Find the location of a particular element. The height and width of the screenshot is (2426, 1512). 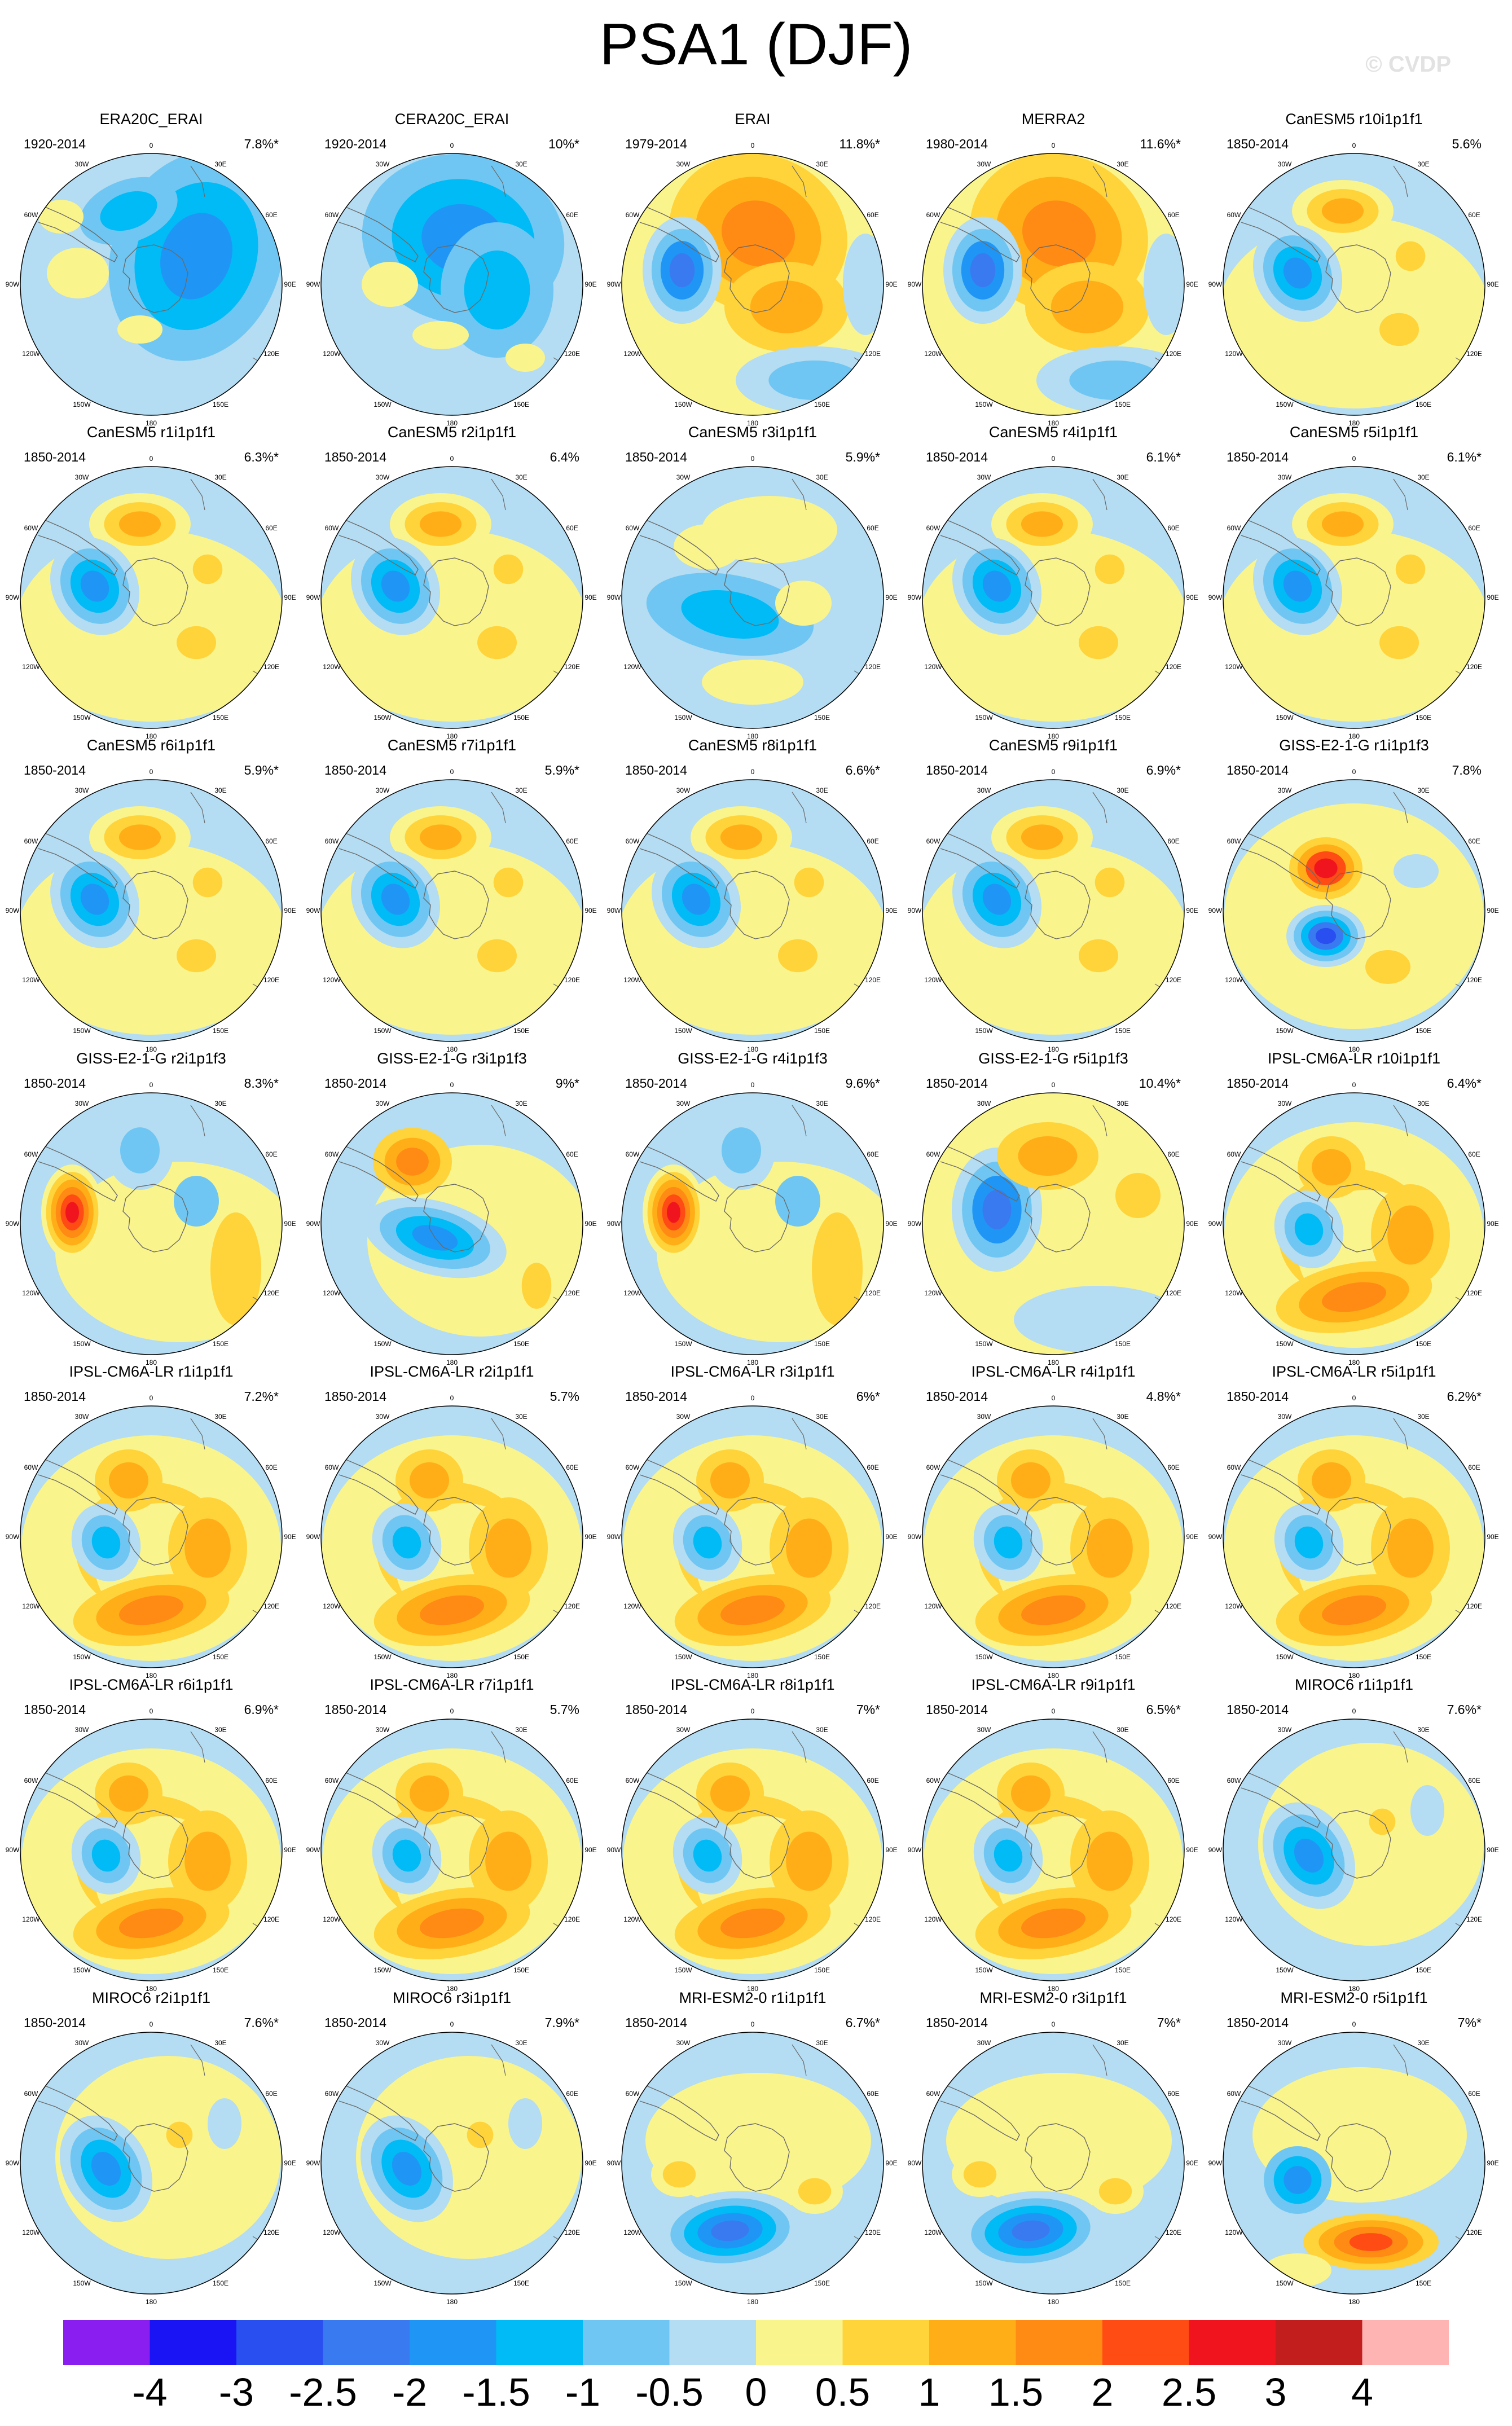

panel-variance-percent: 10.4%* is located at coordinates (1160, 1083).